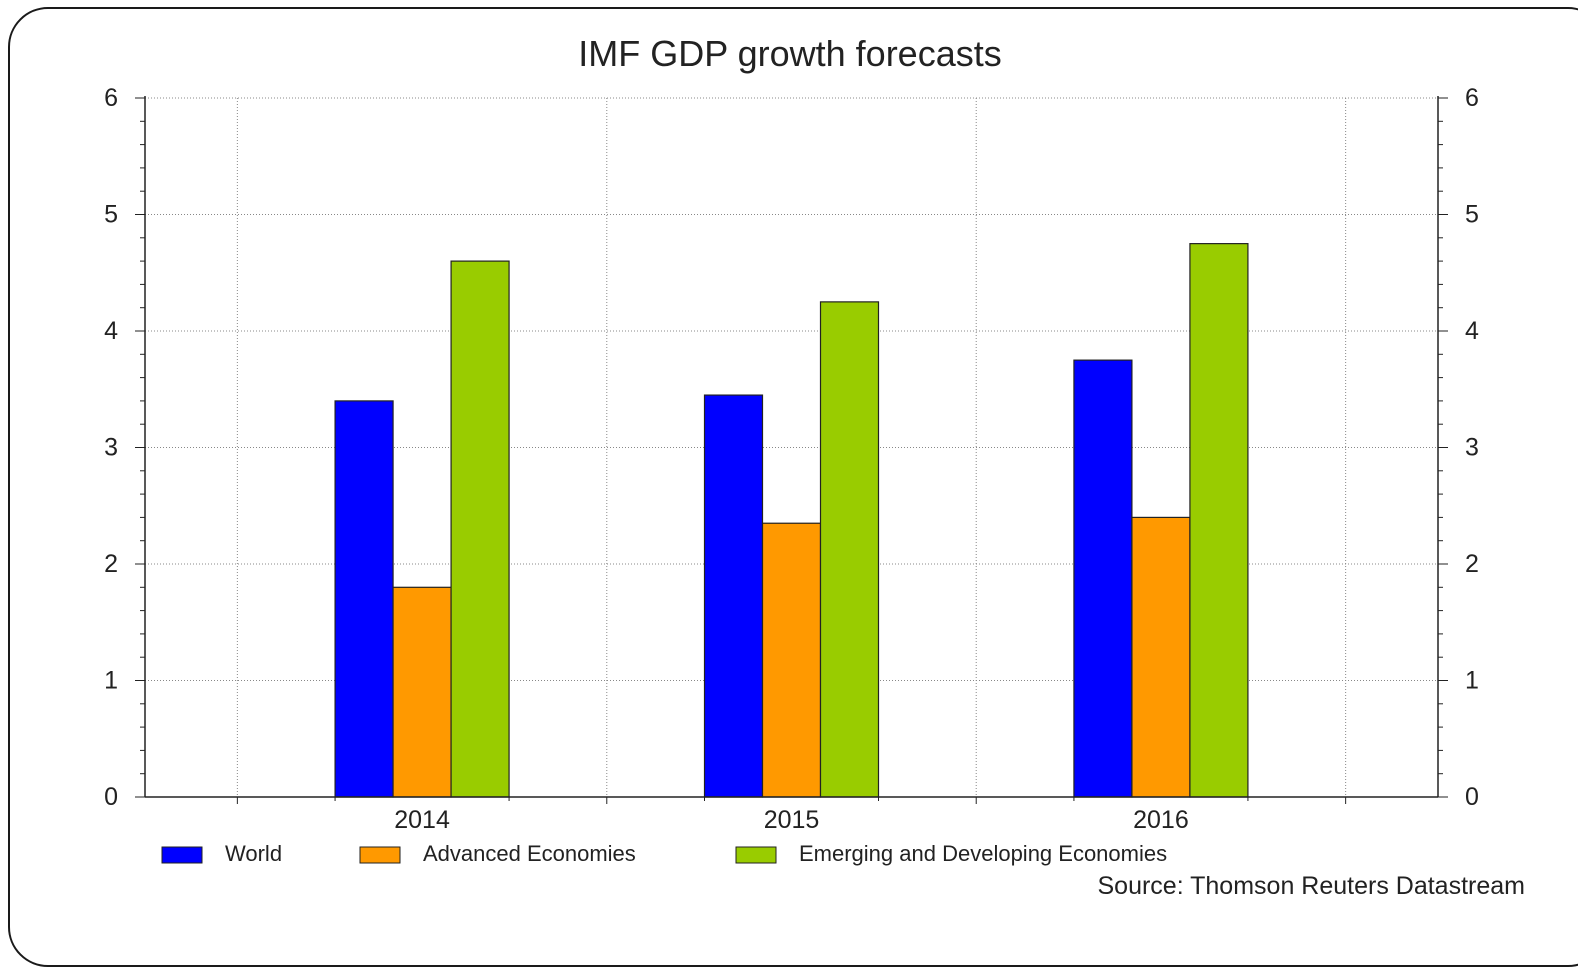  I want to click on y-tick-label-left: 1, so click(111, 681).